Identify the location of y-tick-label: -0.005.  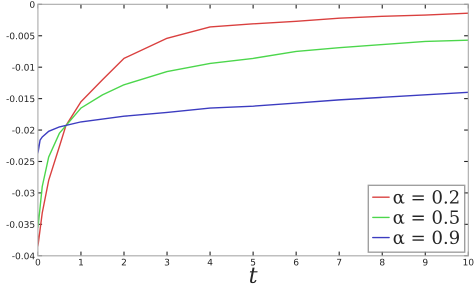
(20, 36).